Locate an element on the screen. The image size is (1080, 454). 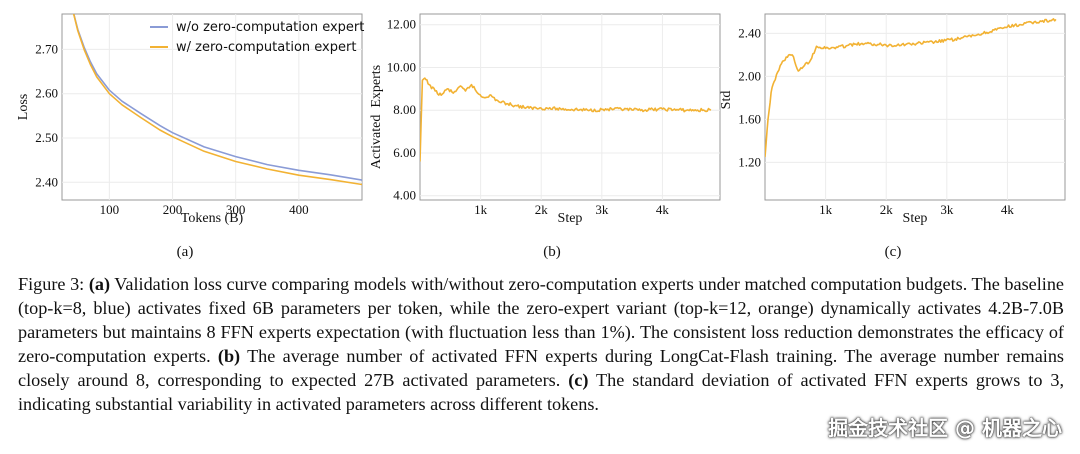
watermark: 掘金技术社区 @ 机器之心 is located at coordinates (945, 426).